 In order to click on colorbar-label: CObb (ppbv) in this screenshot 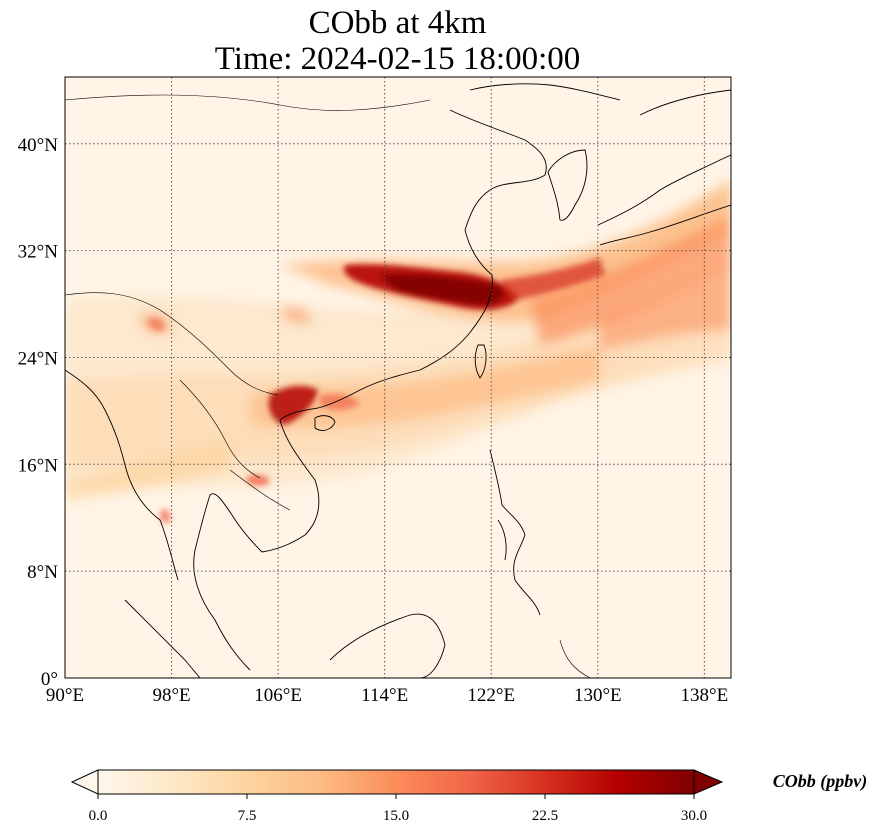, I will do `click(820, 781)`.